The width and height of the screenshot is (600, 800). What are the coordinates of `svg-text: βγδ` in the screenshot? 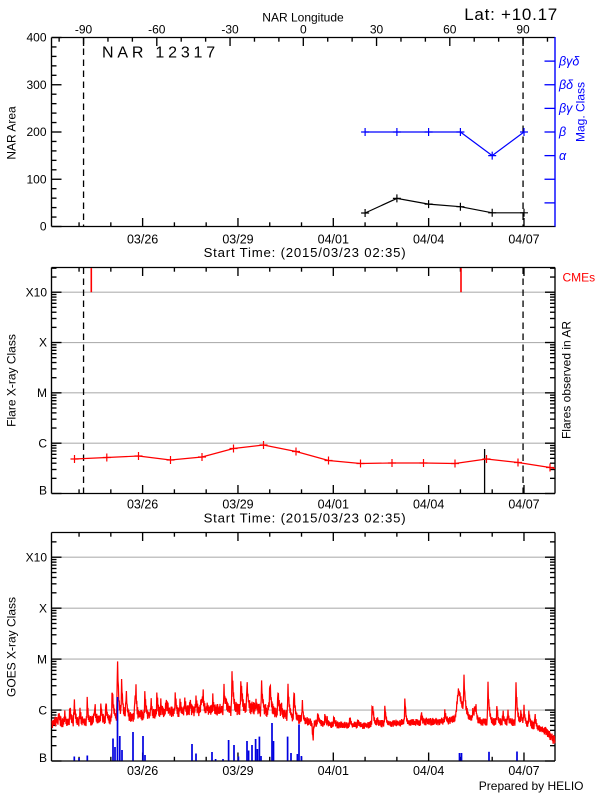 It's located at (569, 61).